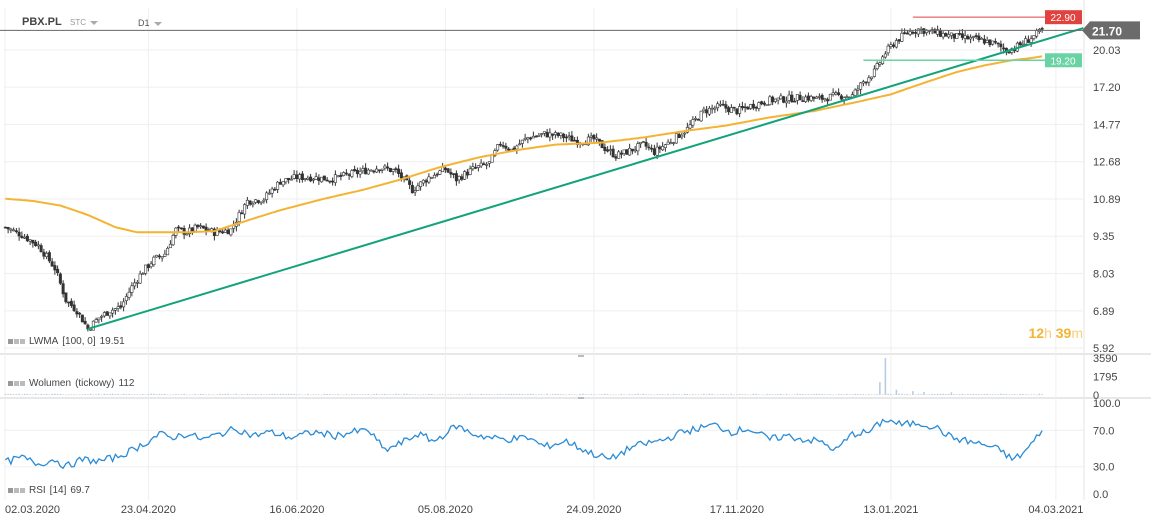 The width and height of the screenshot is (1151, 529). What do you see at coordinates (49, 490) in the screenshot?
I see `rsi-indicator-label: RSI [14] 69.7` at bounding box center [49, 490].